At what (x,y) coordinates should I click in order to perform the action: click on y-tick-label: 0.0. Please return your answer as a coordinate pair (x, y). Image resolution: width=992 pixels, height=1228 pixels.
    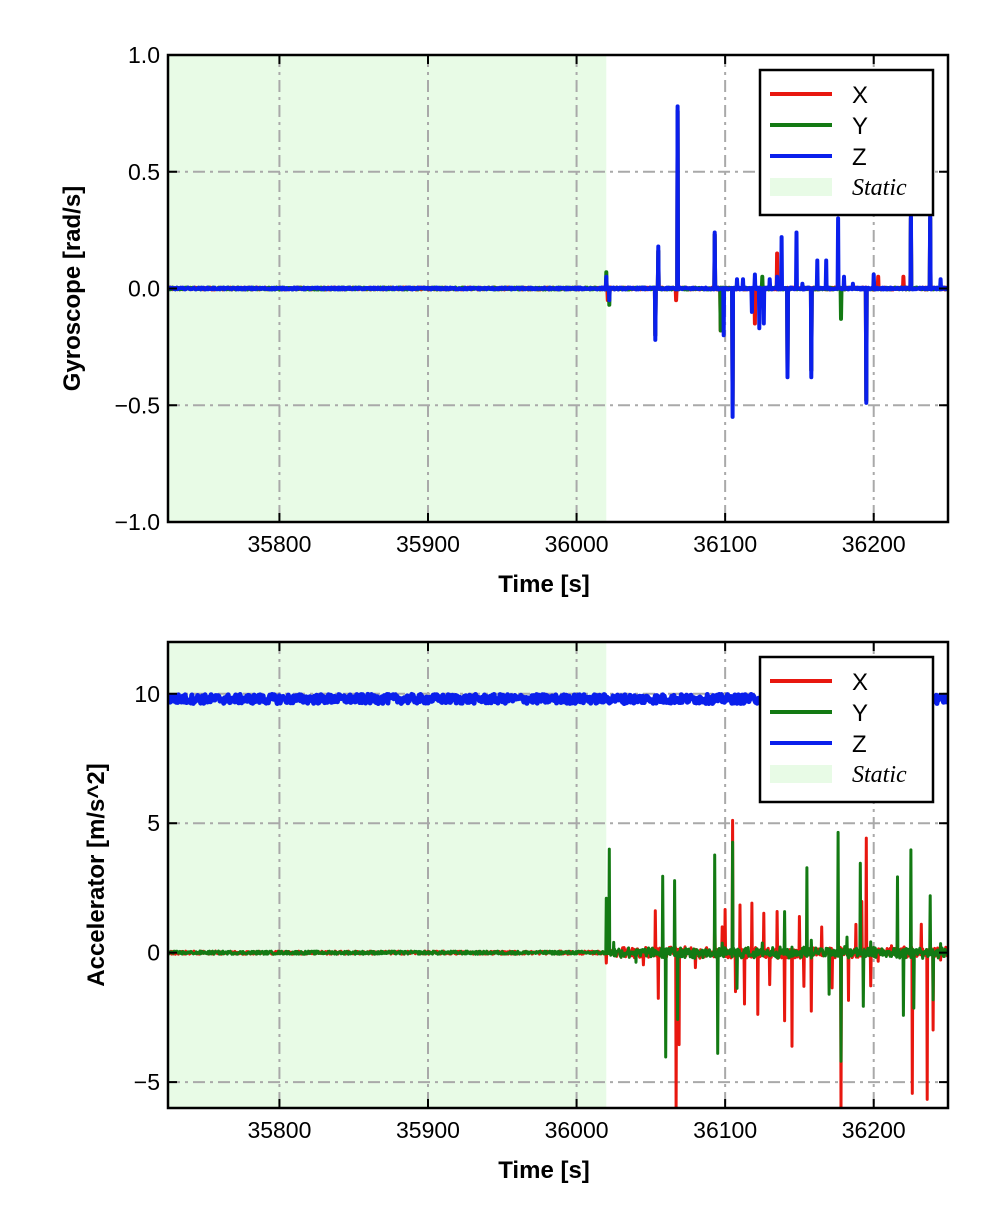
    Looking at the image, I should click on (144, 289).